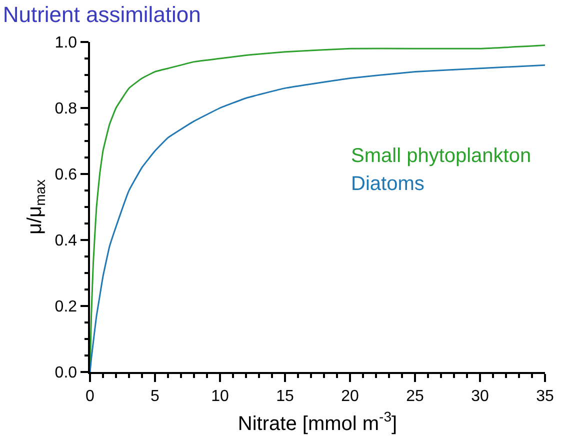 This screenshot has height=447, width=566. What do you see at coordinates (66, 43) in the screenshot?
I see `y-tick-label: 1.0` at bounding box center [66, 43].